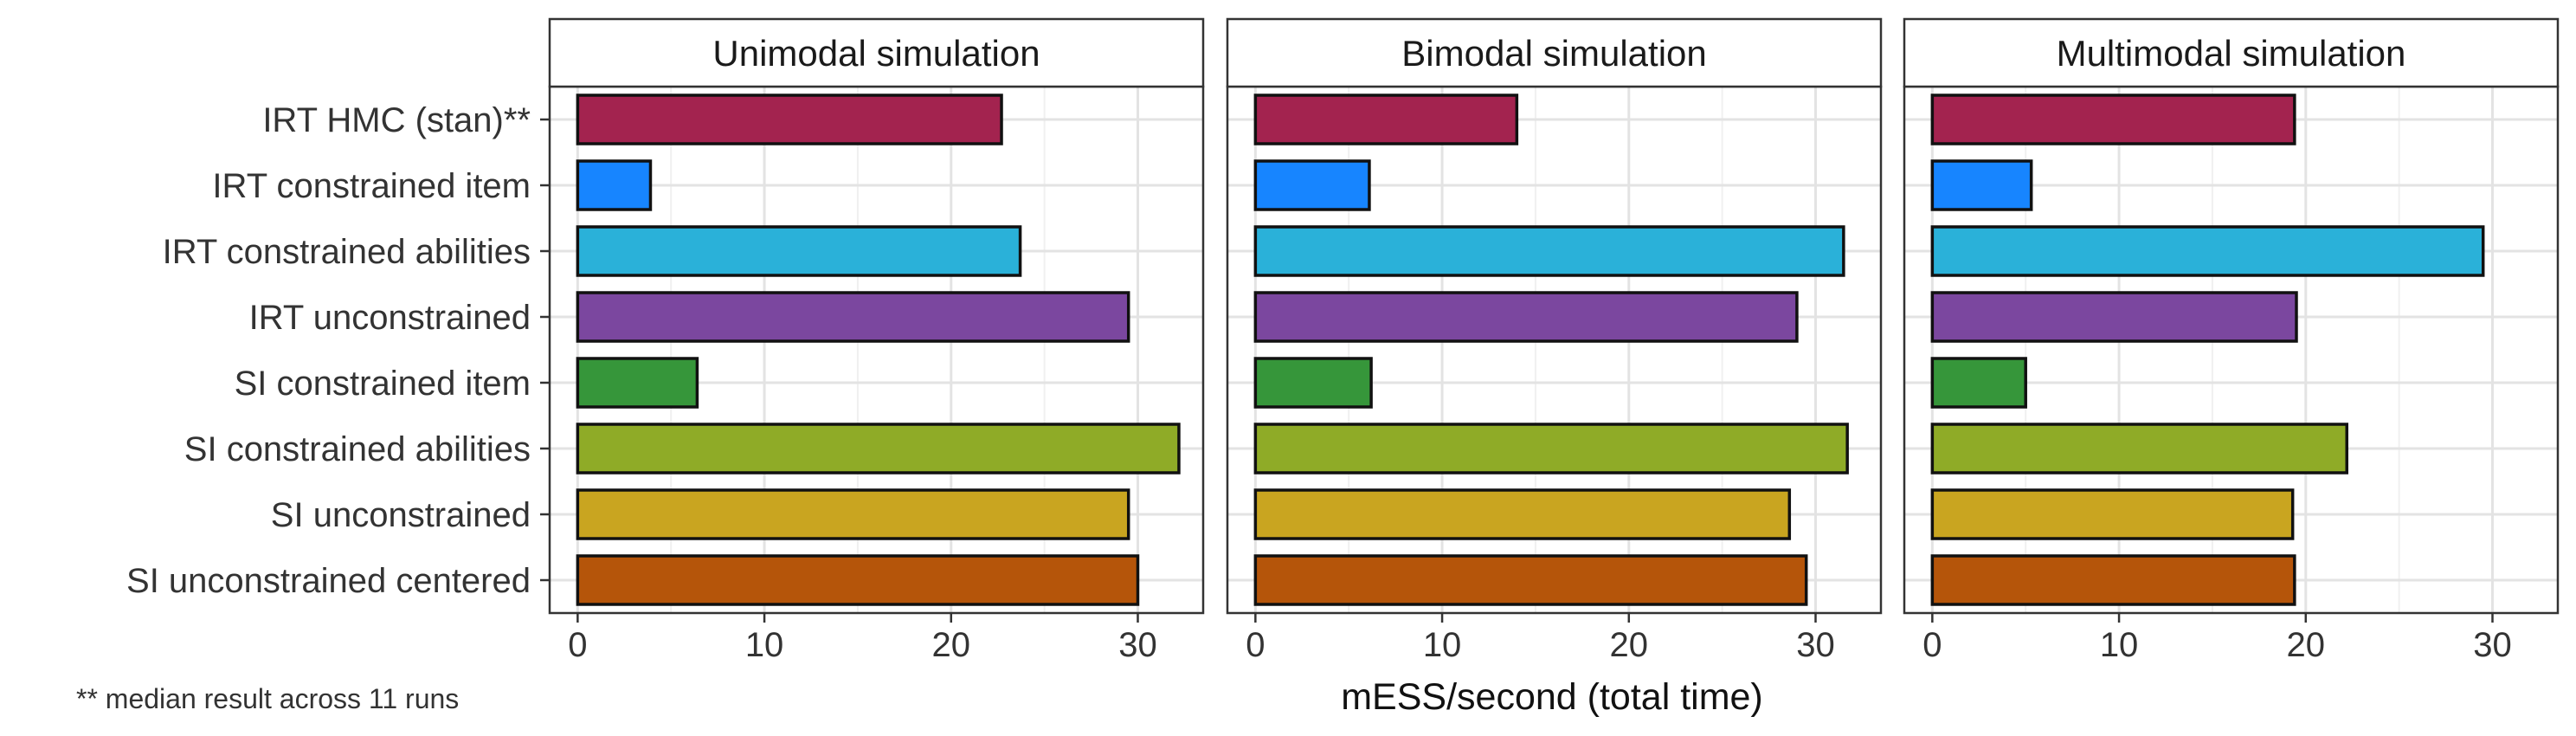  I want to click on facet-strip-title: Multimodal simulation, so click(2231, 54).